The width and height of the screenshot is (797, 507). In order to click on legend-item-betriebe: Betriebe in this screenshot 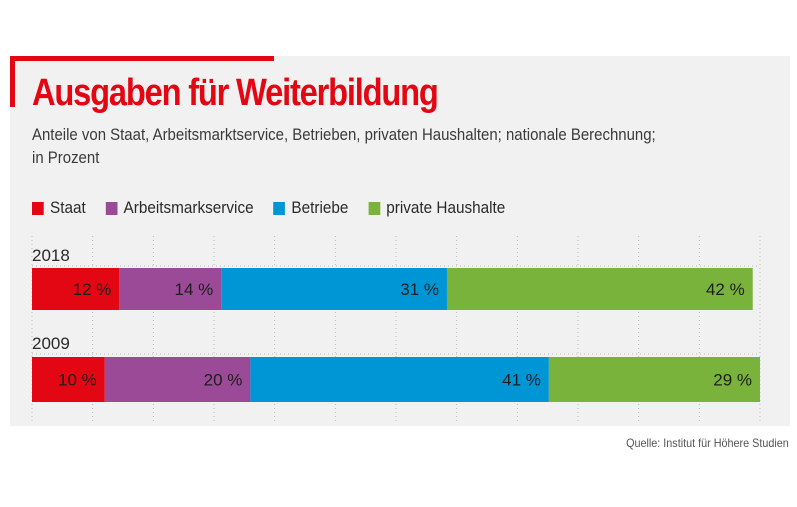, I will do `click(310, 208)`.